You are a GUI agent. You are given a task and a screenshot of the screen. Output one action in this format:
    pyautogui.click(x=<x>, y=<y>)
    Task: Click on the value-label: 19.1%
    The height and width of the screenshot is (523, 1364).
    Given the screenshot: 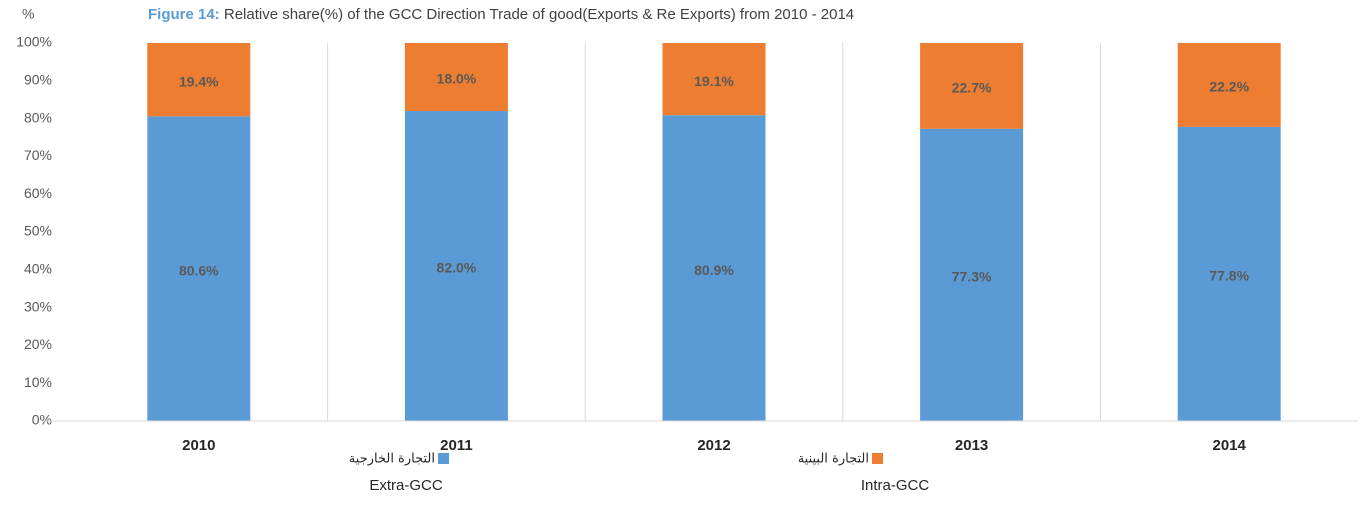 What is the action you would take?
    pyautogui.click(x=714, y=81)
    